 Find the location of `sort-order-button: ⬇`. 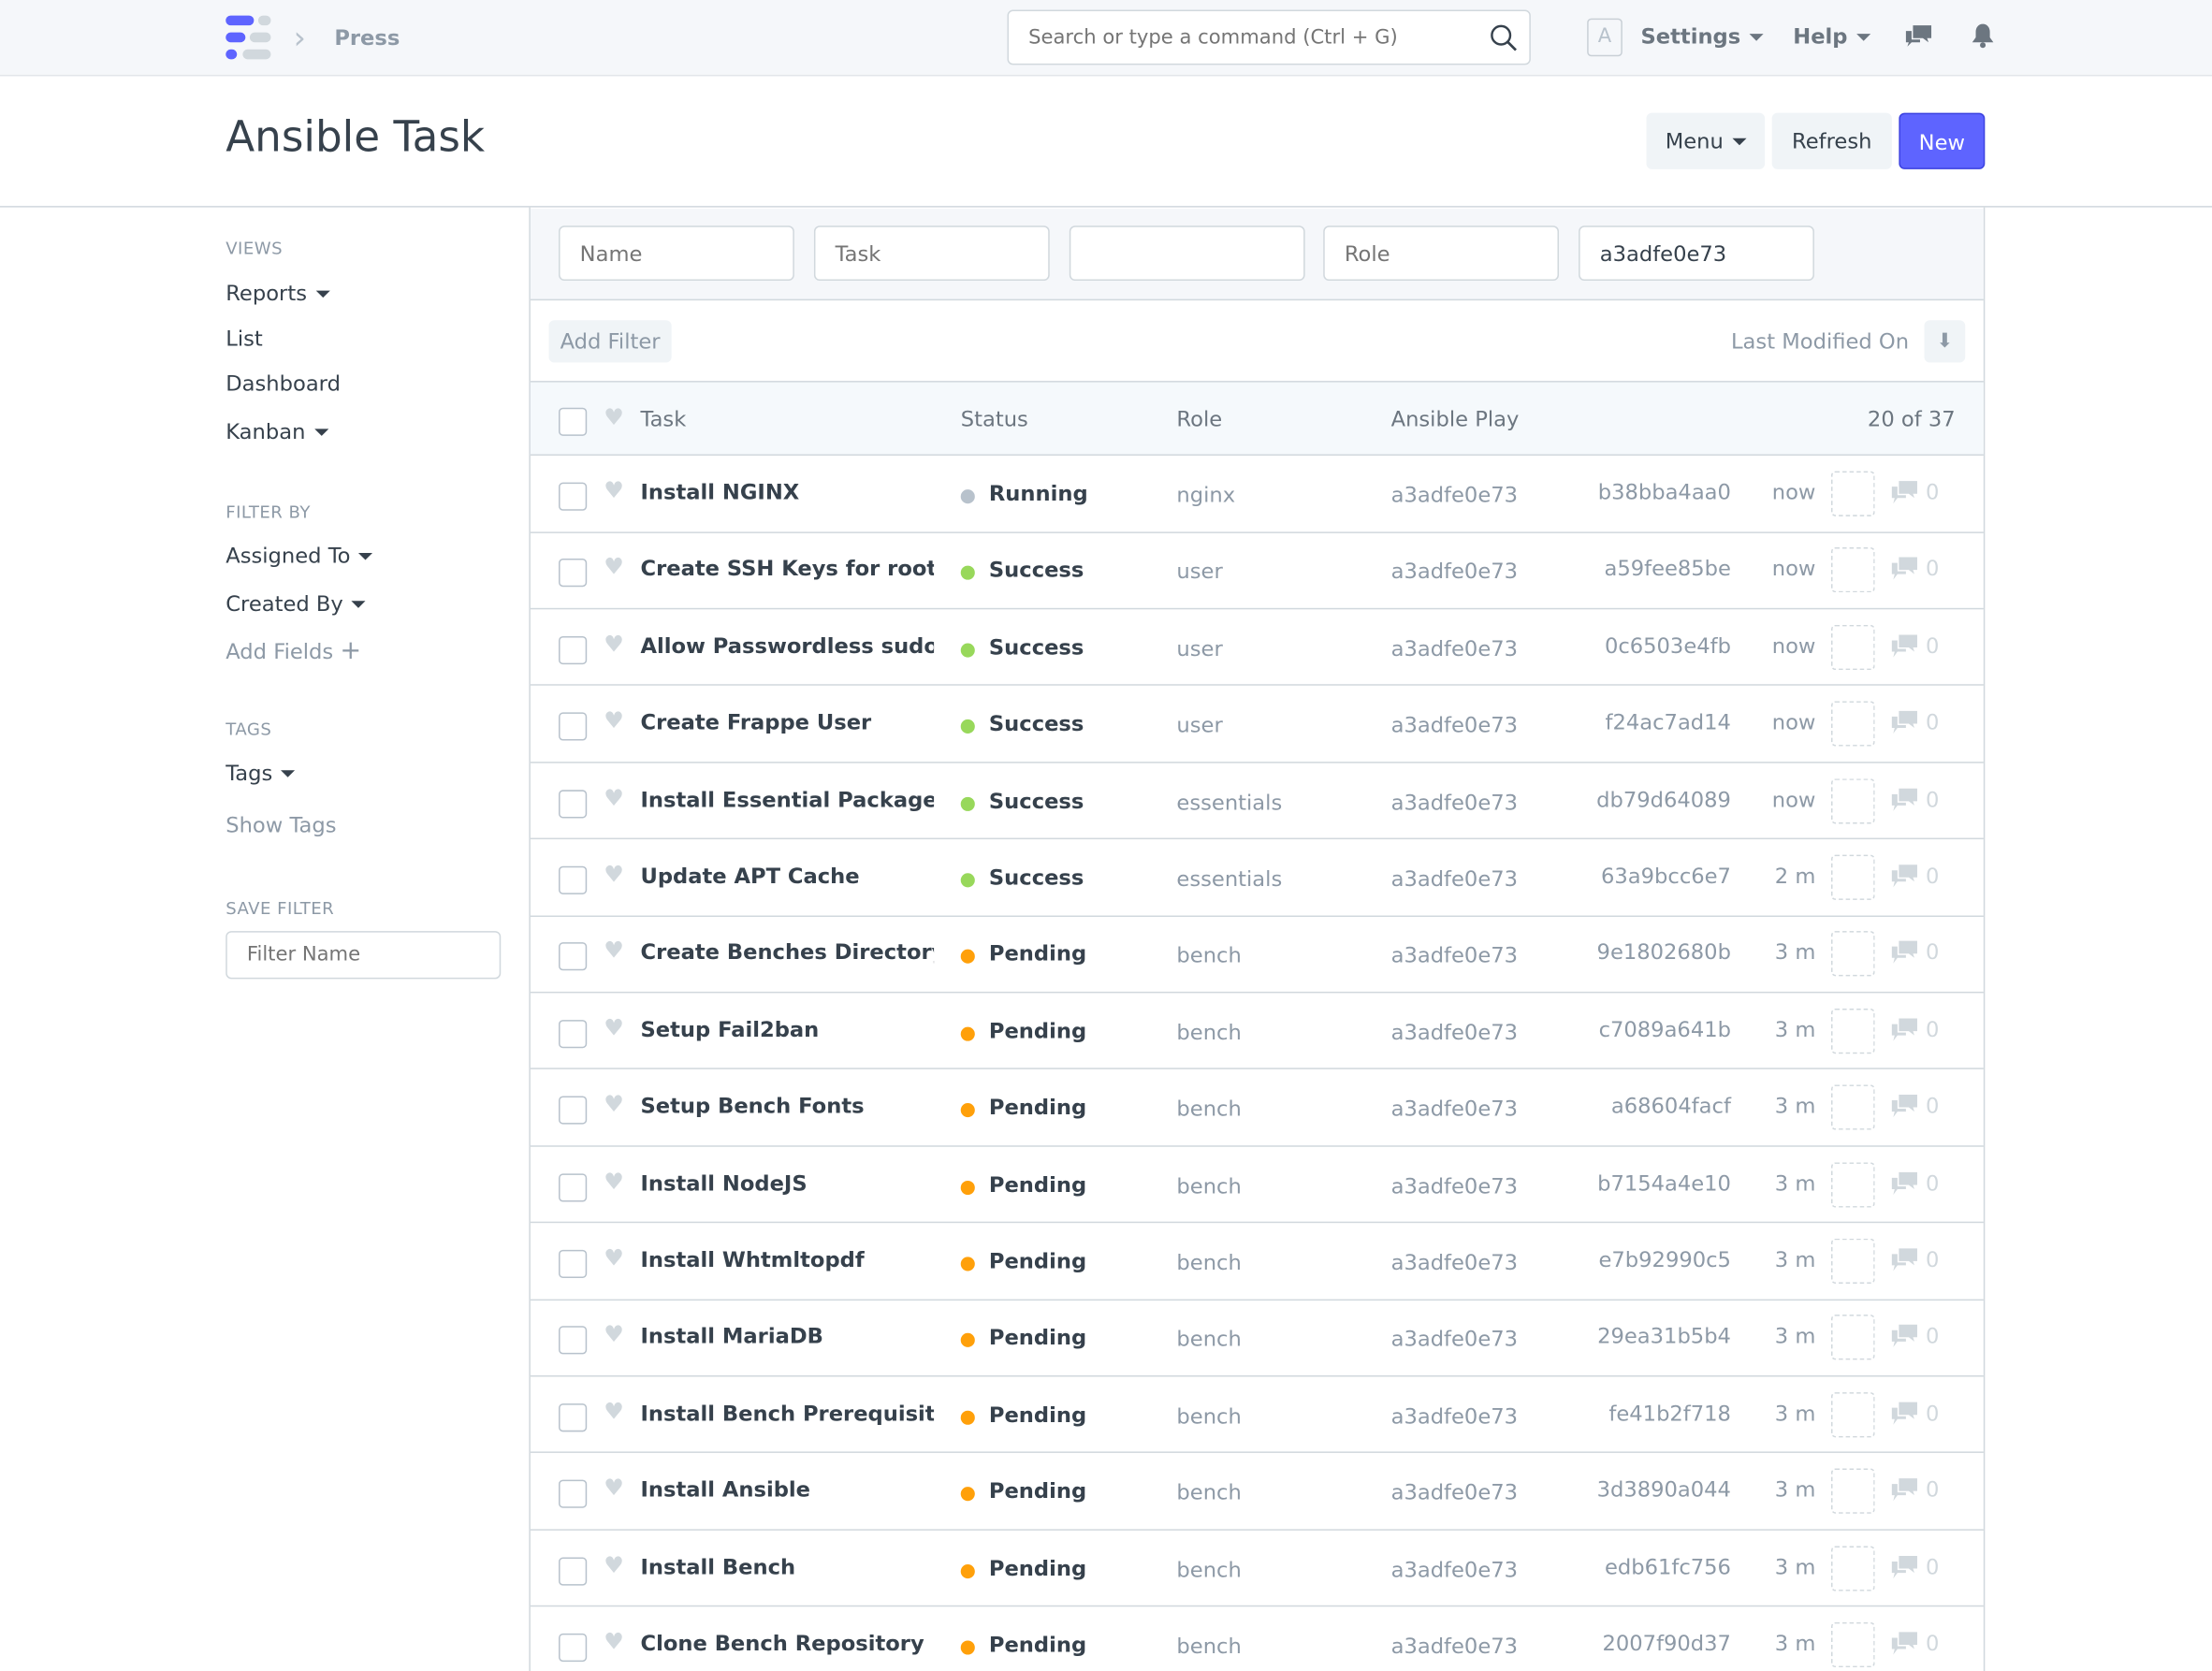

sort-order-button: ⬇ is located at coordinates (1945, 341).